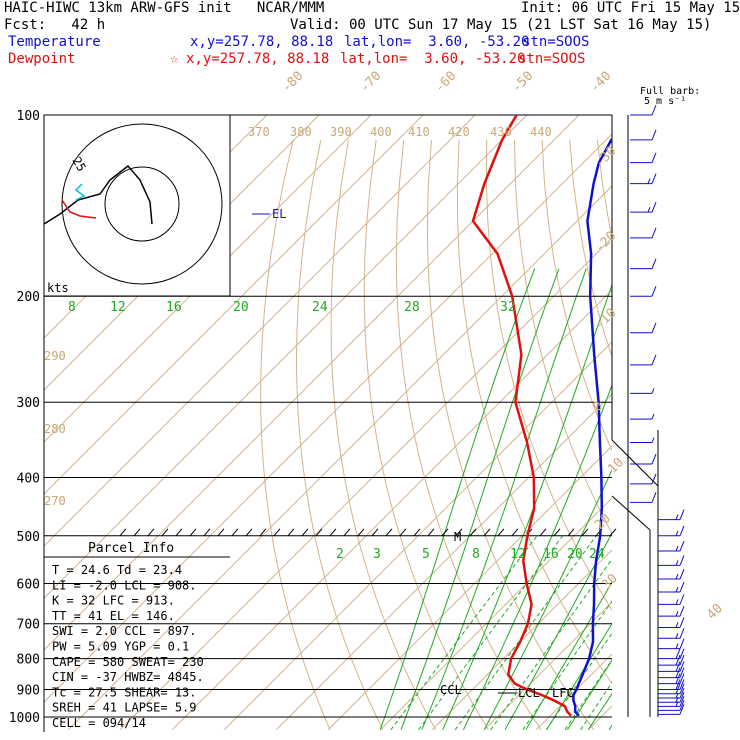  I want to click on hodograph-trace, so click(98, 194).